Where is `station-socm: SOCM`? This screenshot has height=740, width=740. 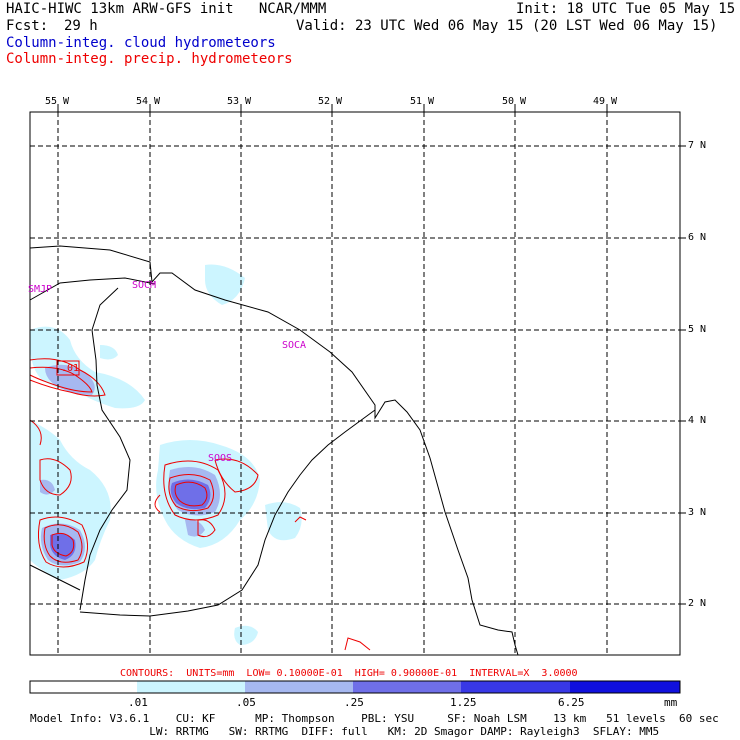 station-socm: SOCM is located at coordinates (144, 285).